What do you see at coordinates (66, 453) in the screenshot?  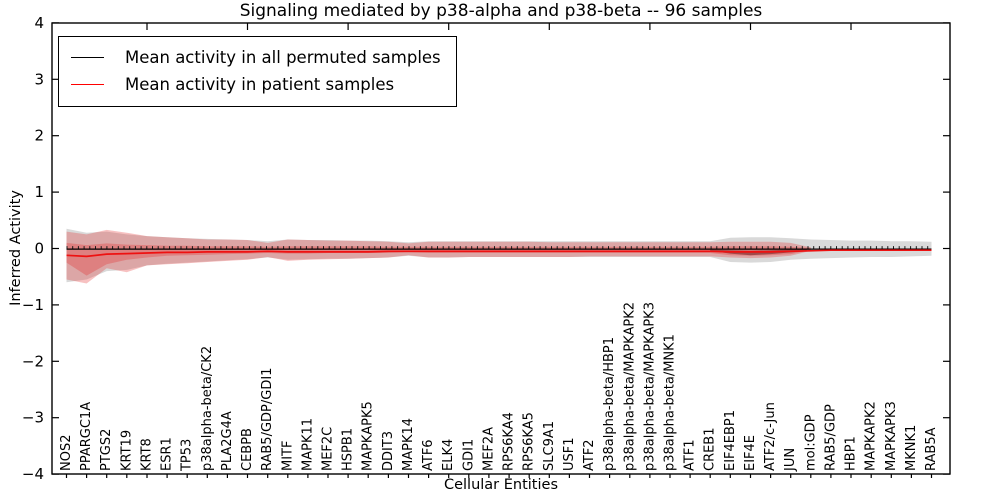 I see `x-tick-label: NOS2` at bounding box center [66, 453].